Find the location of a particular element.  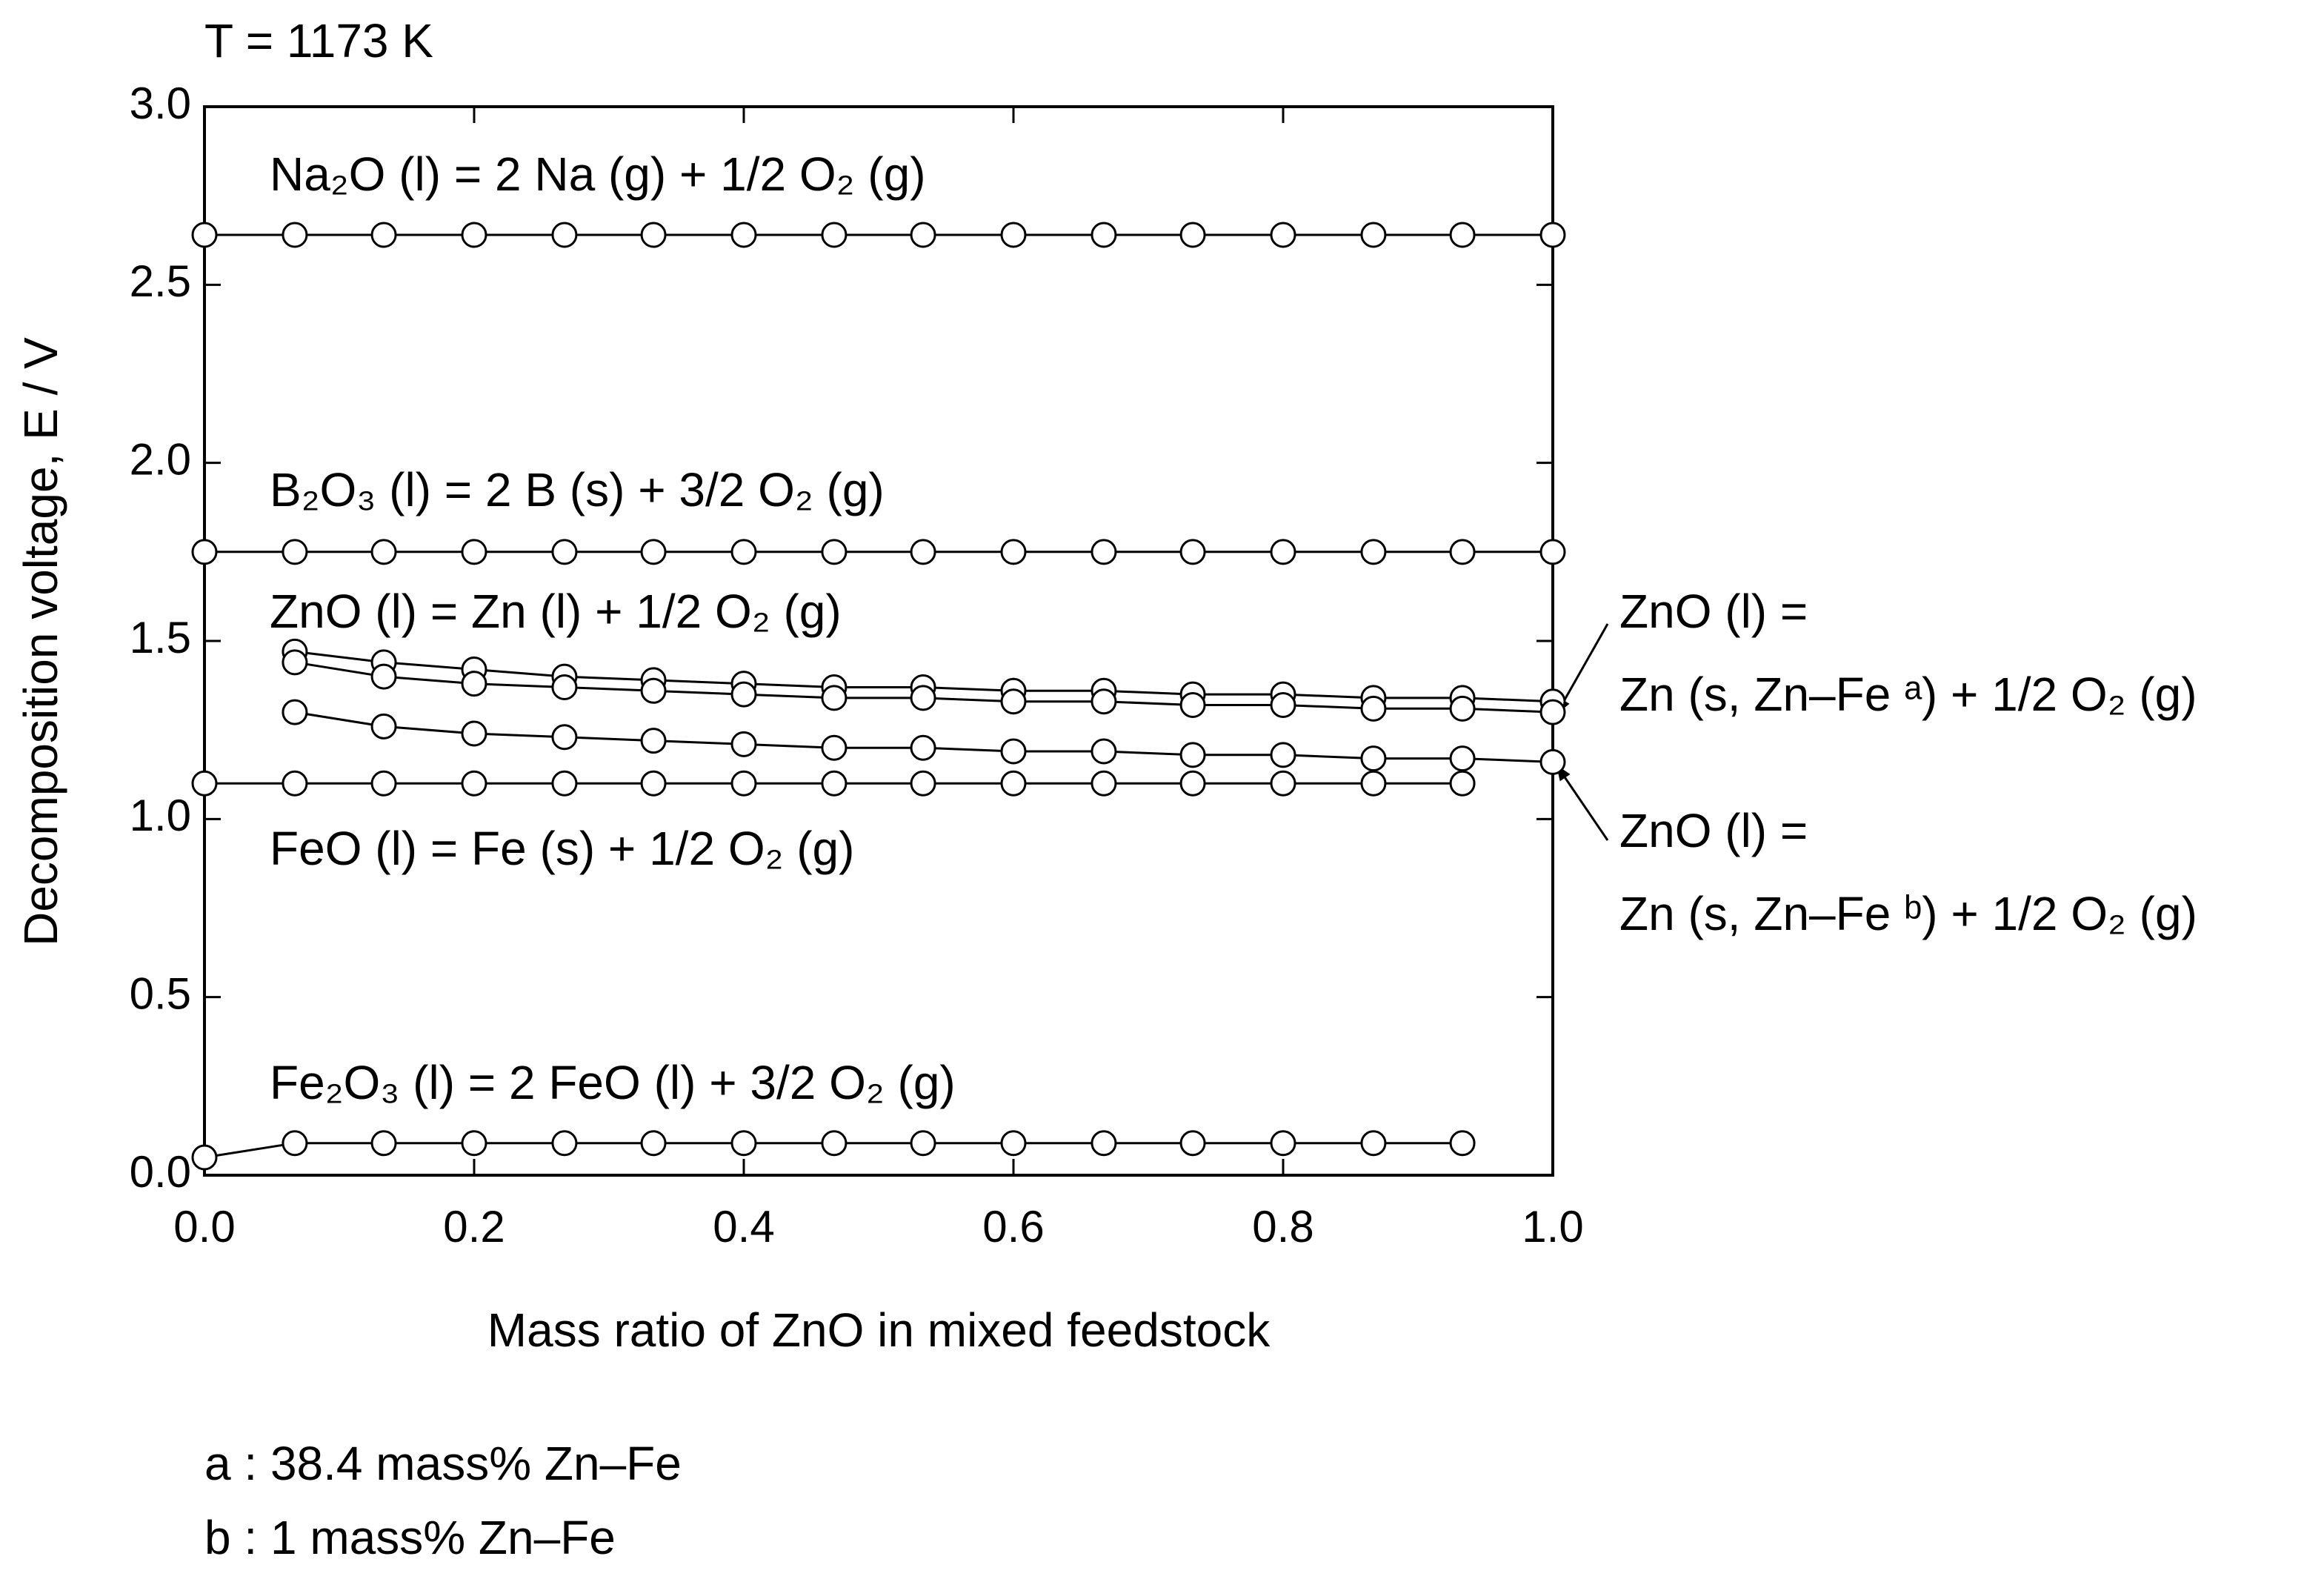

x-tick-label: 1.0 is located at coordinates (1552, 1227).